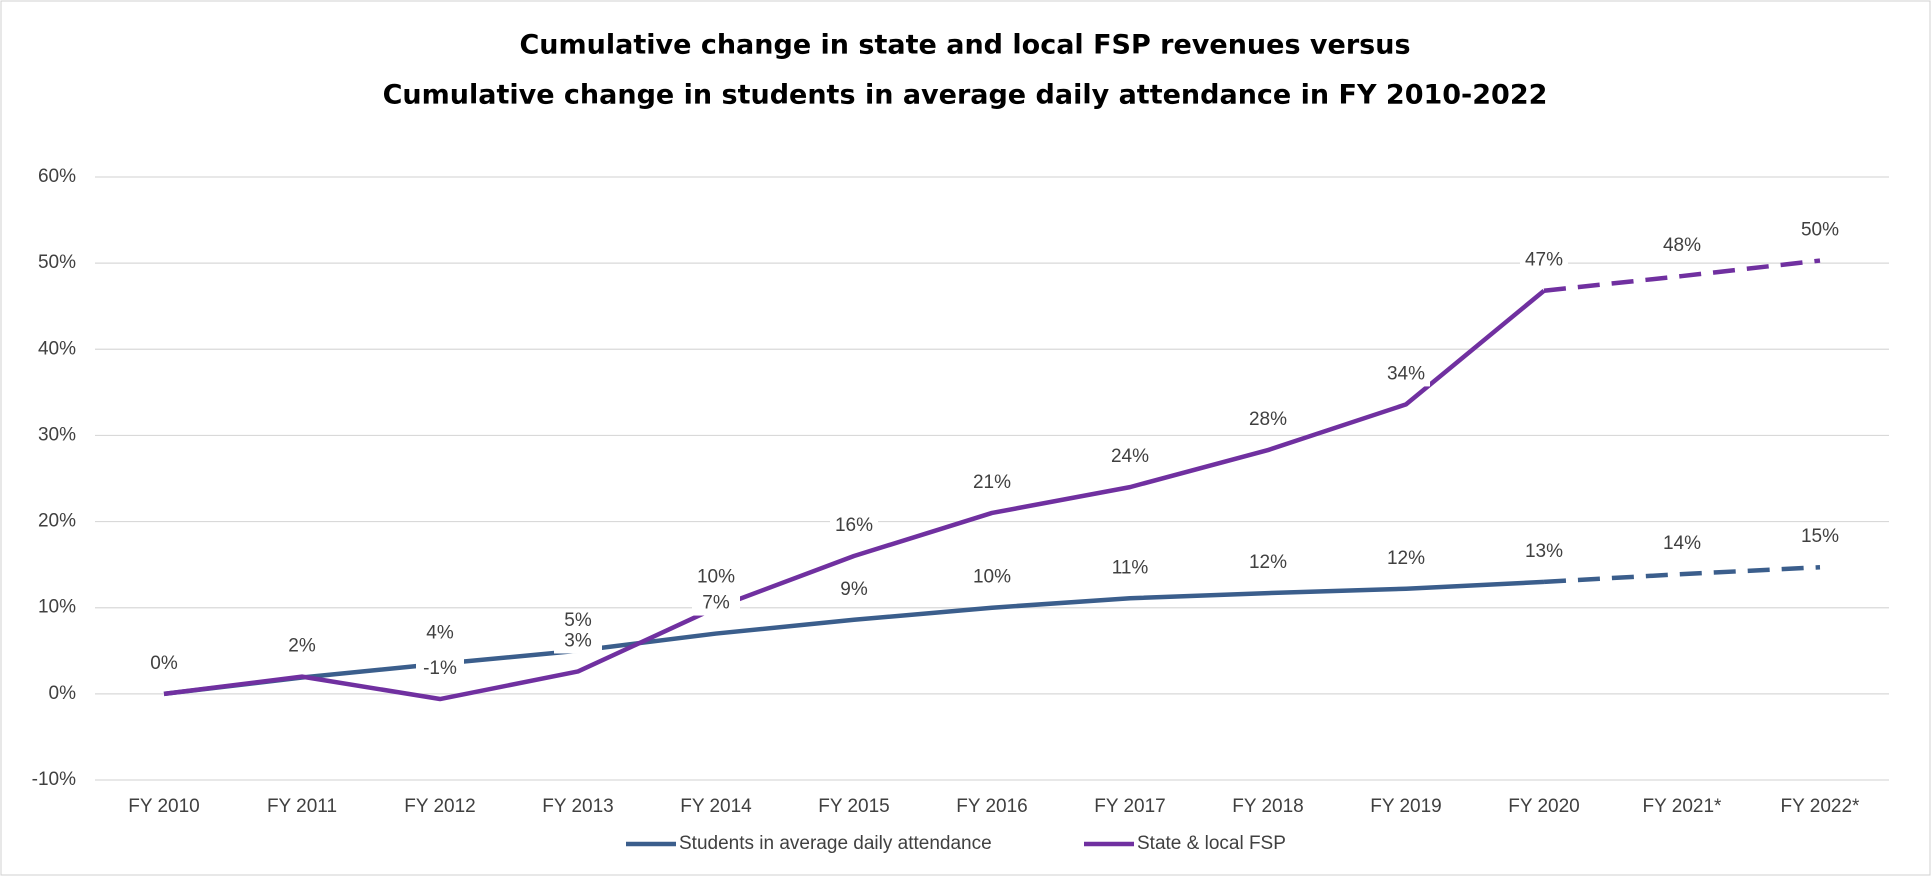 This screenshot has width=1931, height=876. Describe the element at coordinates (1211, 843) in the screenshot. I see `legend-label: State & local FSP` at that location.